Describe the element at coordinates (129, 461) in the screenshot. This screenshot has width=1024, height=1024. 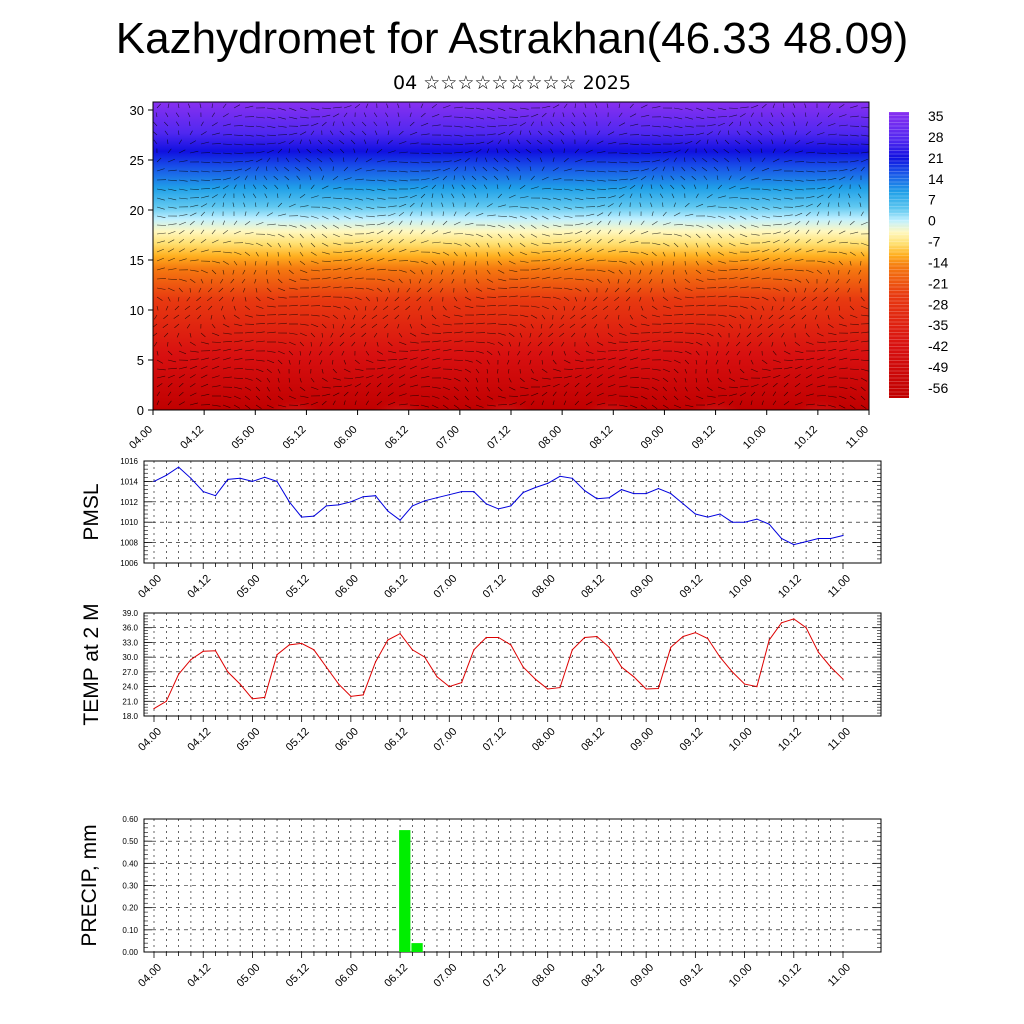
I see `pmsl-y-tick-label: 1016` at that location.